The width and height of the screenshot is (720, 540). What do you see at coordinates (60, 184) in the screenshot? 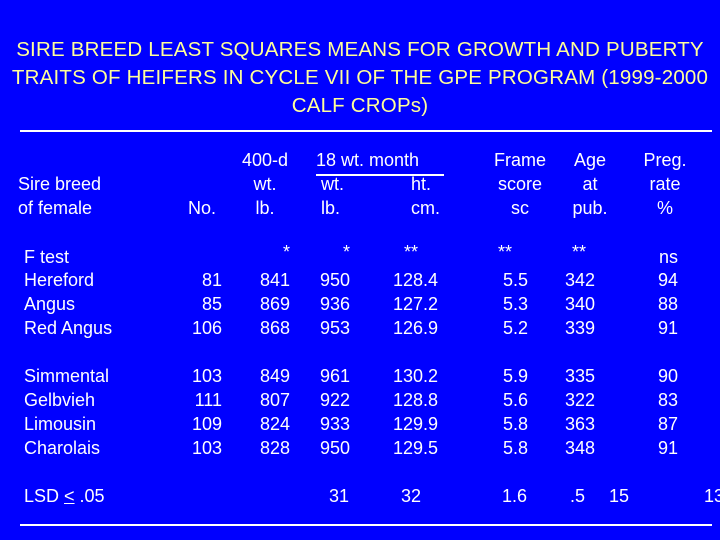
I see `header-sire-breed-1: Sire breed` at bounding box center [60, 184].